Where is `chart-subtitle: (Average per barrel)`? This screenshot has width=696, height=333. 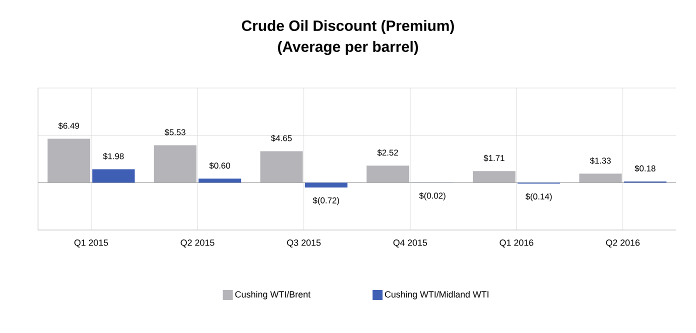 chart-subtitle: (Average per barrel) is located at coordinates (348, 48).